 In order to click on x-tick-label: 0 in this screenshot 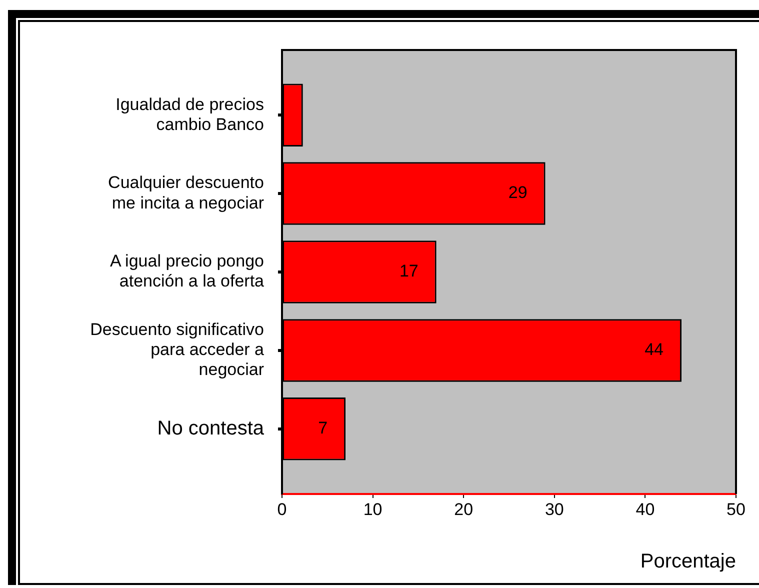, I will do `click(282, 509)`.